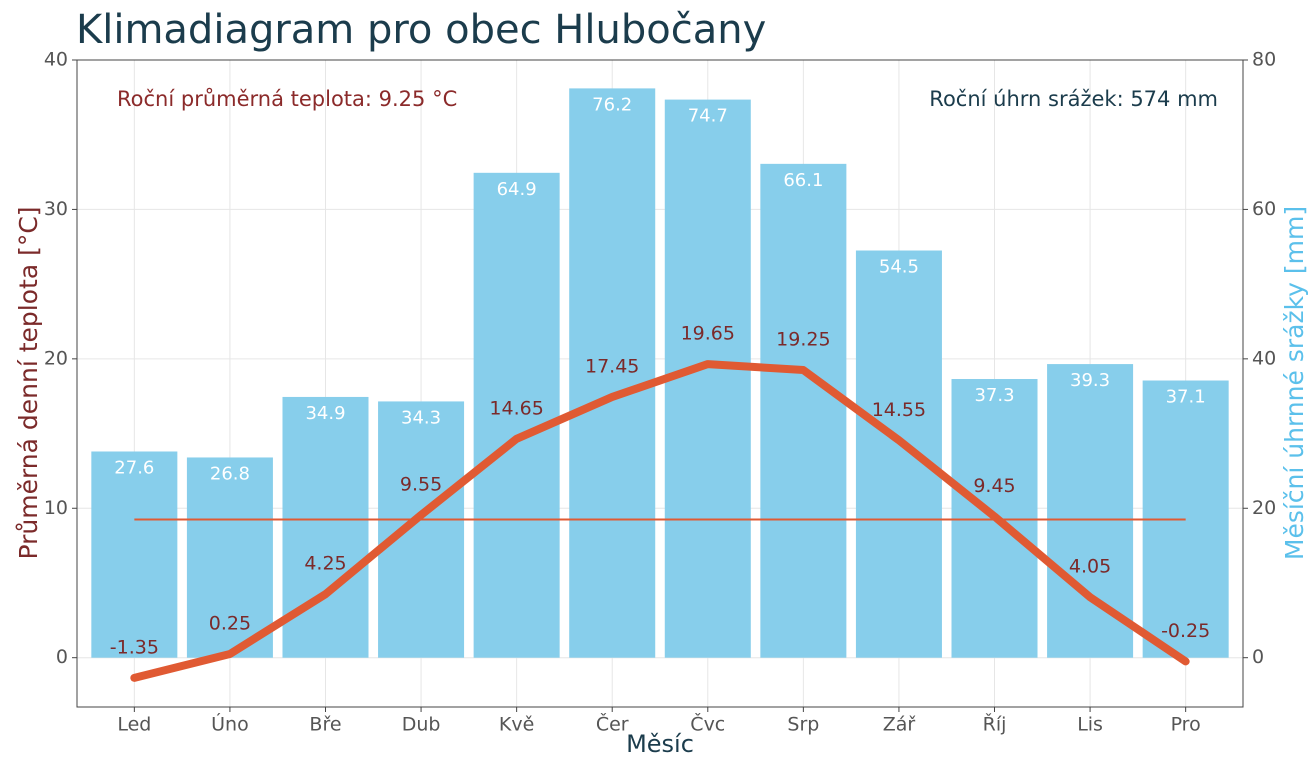 This screenshot has width=1311, height=758. Describe the element at coordinates (1258, 657) in the screenshot. I see `y2-tick-label: 0` at that location.